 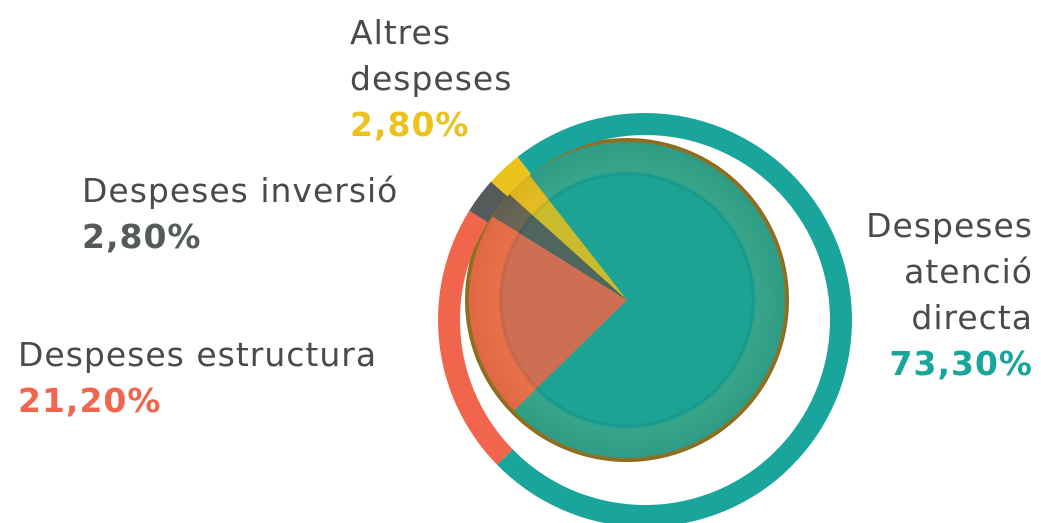 What do you see at coordinates (90, 400) in the screenshot?
I see `value-label: 21,20%` at bounding box center [90, 400].